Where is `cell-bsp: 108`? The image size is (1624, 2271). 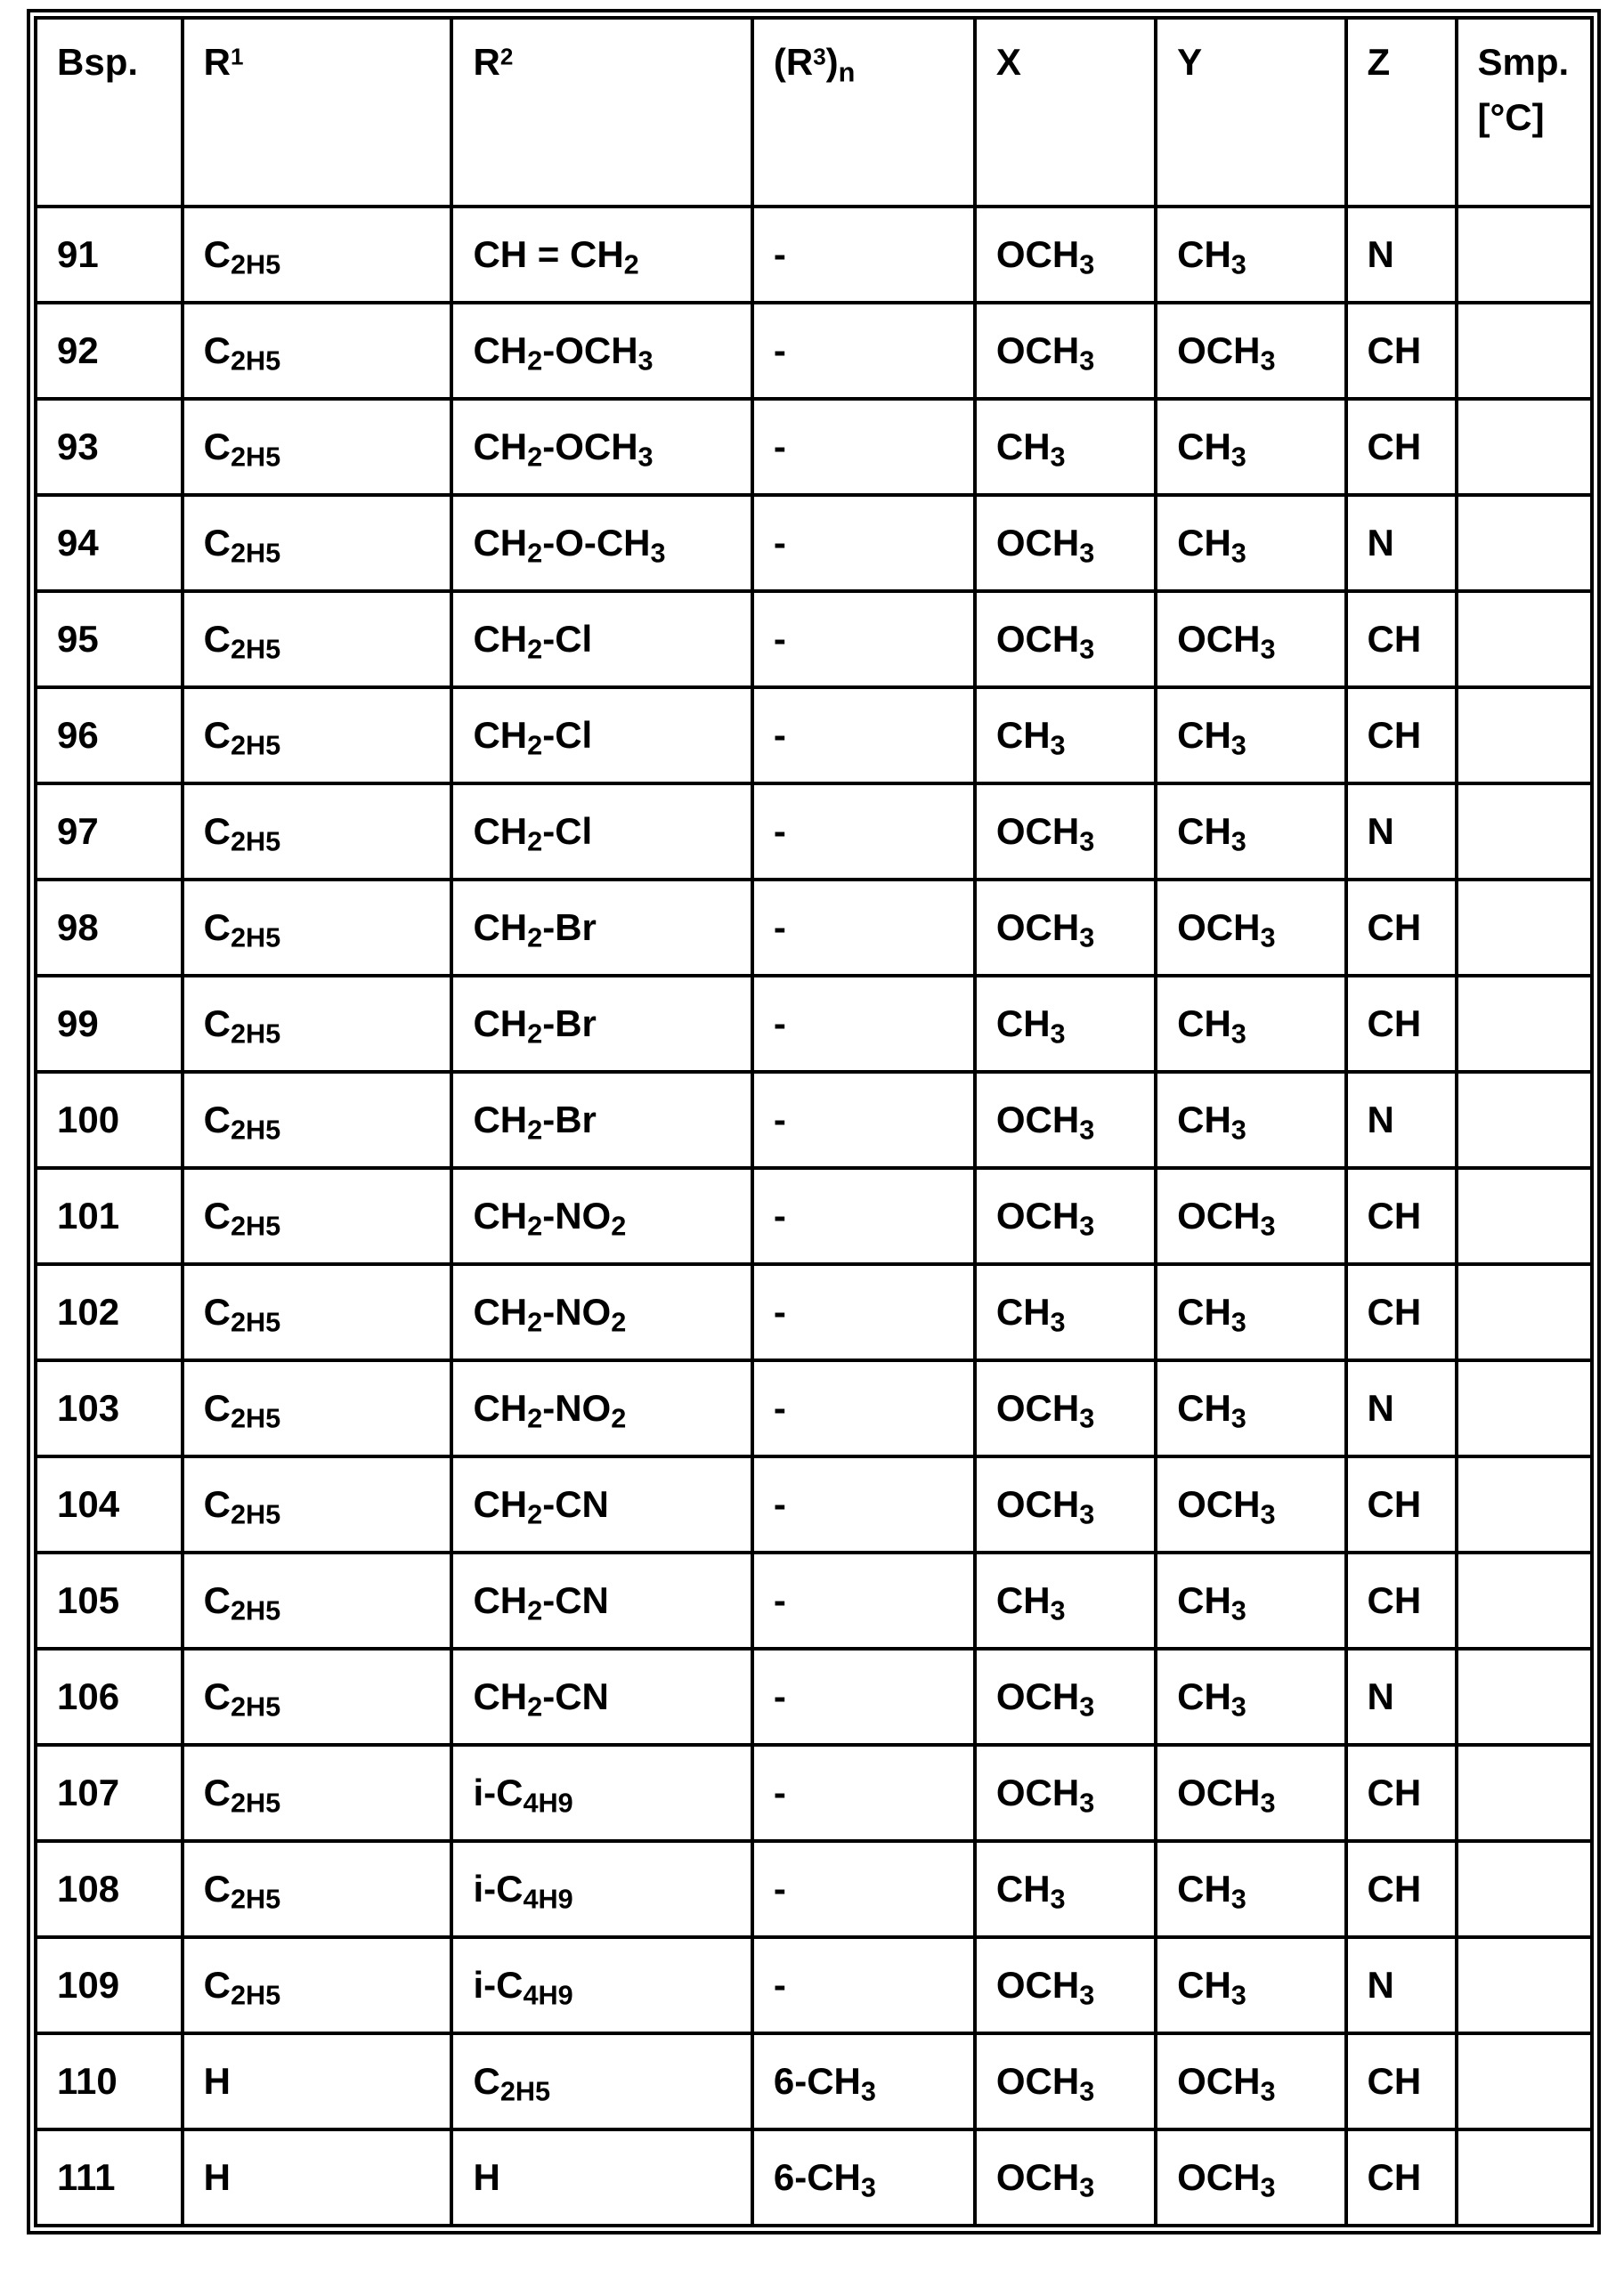
cell-bsp: 108 is located at coordinates (109, 1889).